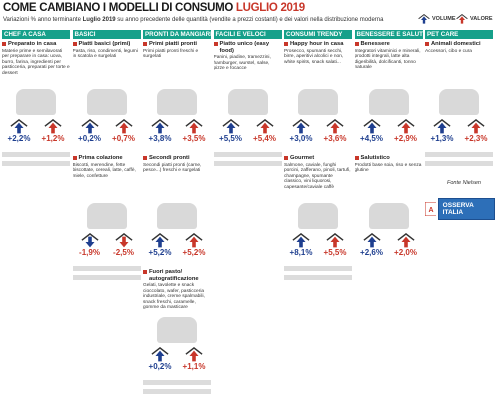 Image resolution: width=495 pixels, height=416 pixels. What do you see at coordinates (476, 131) in the screenshot?
I see `indicator: +2,3%` at bounding box center [476, 131].